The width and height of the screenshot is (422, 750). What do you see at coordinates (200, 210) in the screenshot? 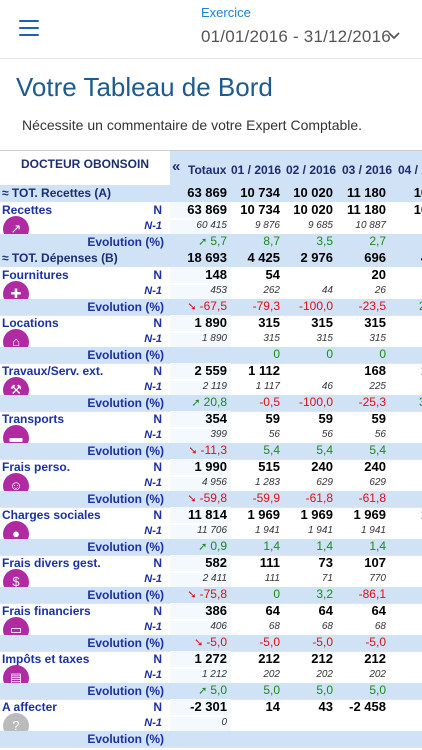
I see `table-cell: 63 869` at bounding box center [200, 210].